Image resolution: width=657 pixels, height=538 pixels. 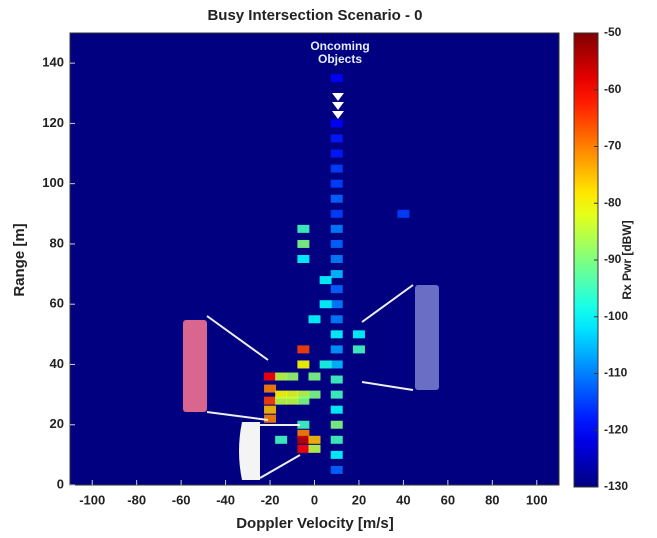 I want to click on x-tick-label: -100, so click(x=92, y=499).